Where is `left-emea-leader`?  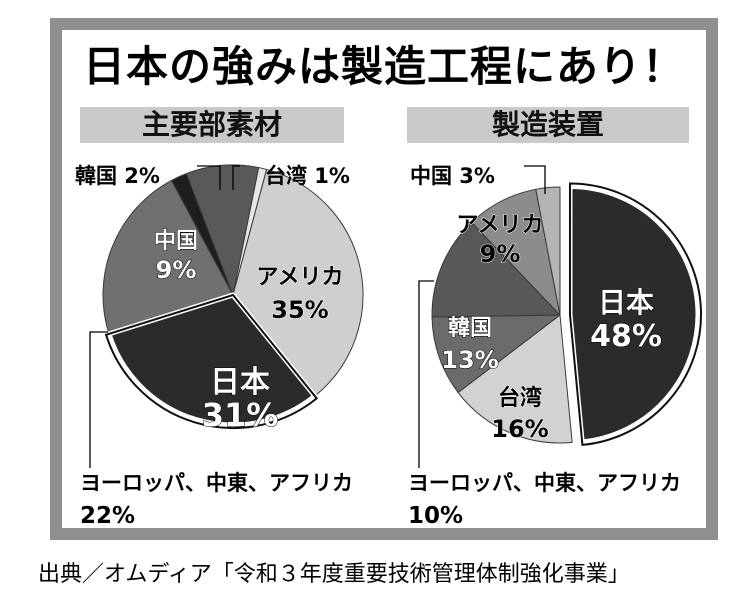
left-emea-leader is located at coordinates (98, 399).